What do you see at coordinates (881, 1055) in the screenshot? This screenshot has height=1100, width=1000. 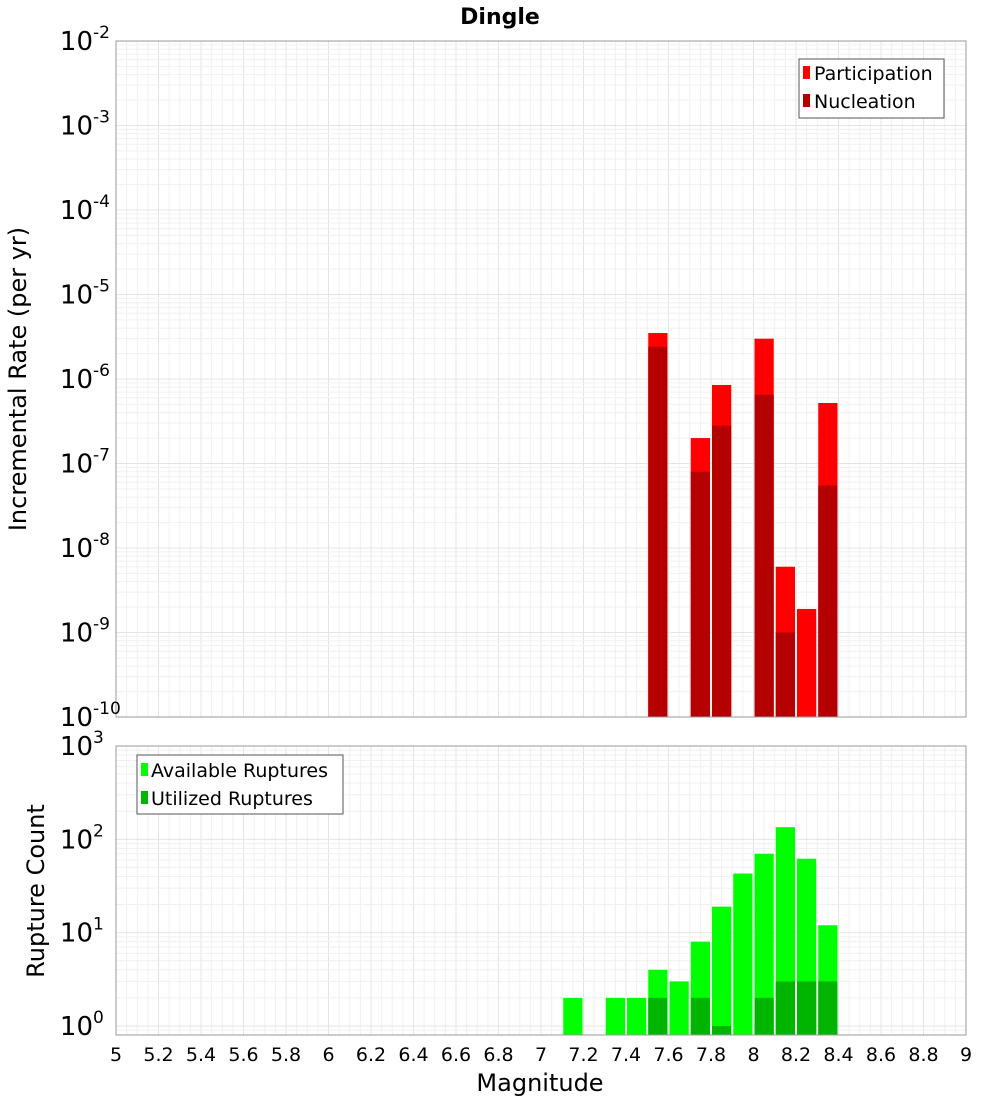 I see `x-tick-label: 8.6` at bounding box center [881, 1055].